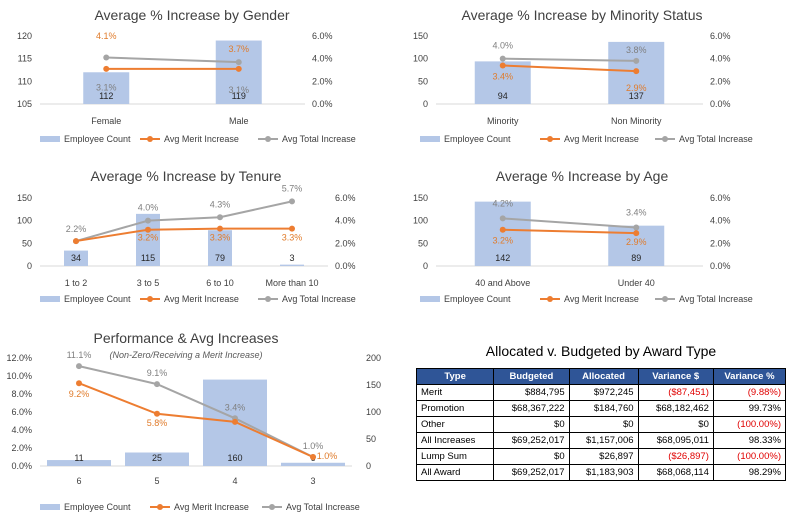  I want to click on left-axis-tick: 120, so click(24, 36).